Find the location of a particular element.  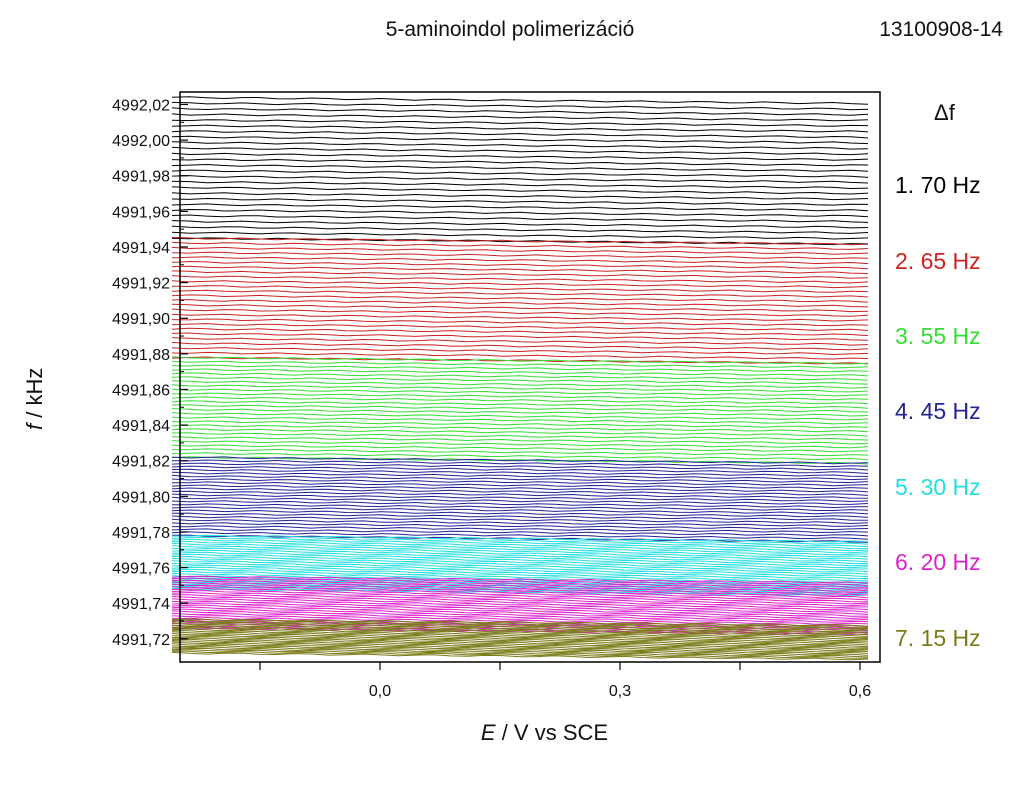

legend-item-5: 5. 30 Hz is located at coordinates (938, 487).